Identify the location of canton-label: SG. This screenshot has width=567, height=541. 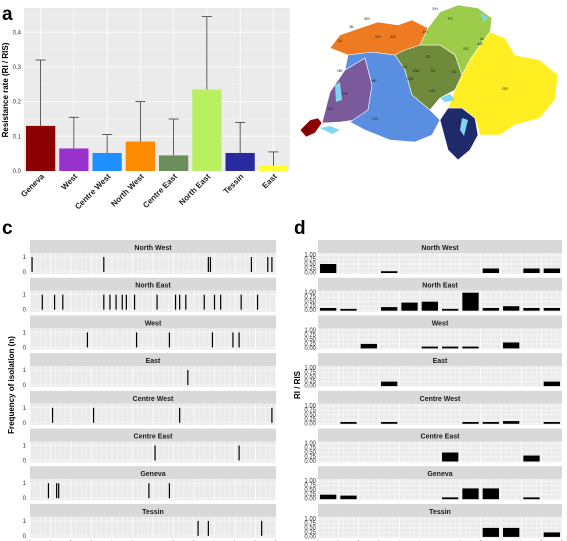
(466, 48).